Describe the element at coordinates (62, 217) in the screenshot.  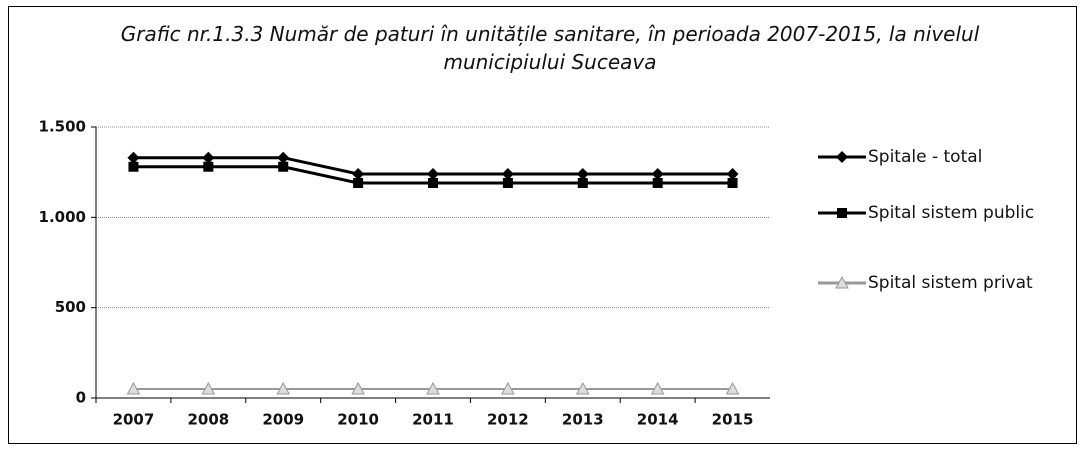
I see `y-tick-label: 1.000` at that location.